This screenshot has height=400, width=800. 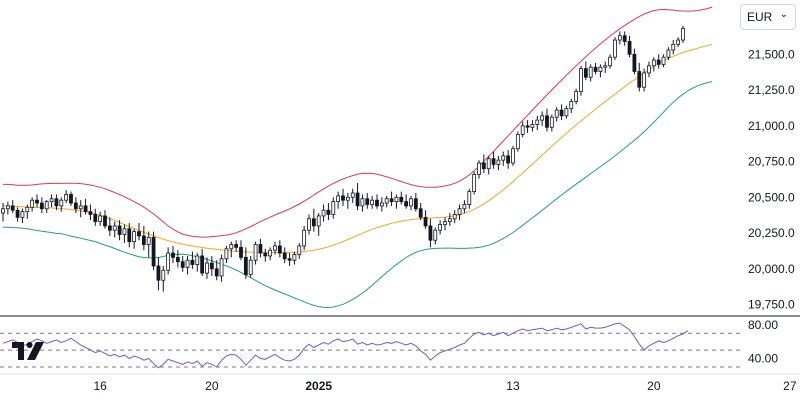 I want to click on tradingview-logo-icon, so click(x=28, y=351).